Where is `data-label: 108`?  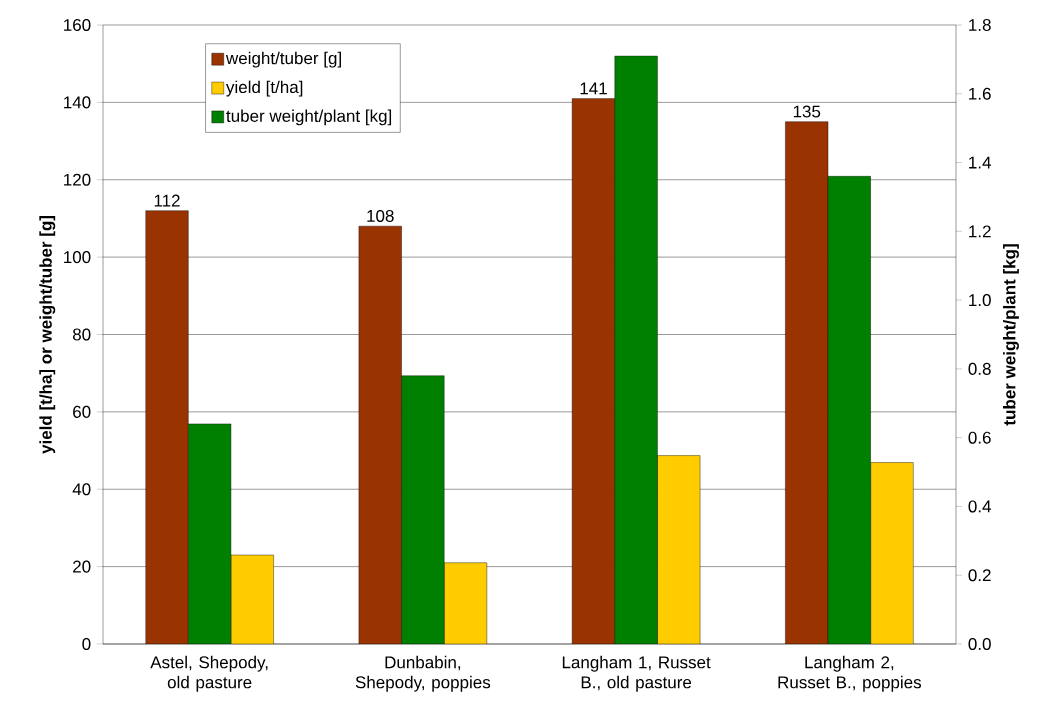
data-label: 108 is located at coordinates (380, 215).